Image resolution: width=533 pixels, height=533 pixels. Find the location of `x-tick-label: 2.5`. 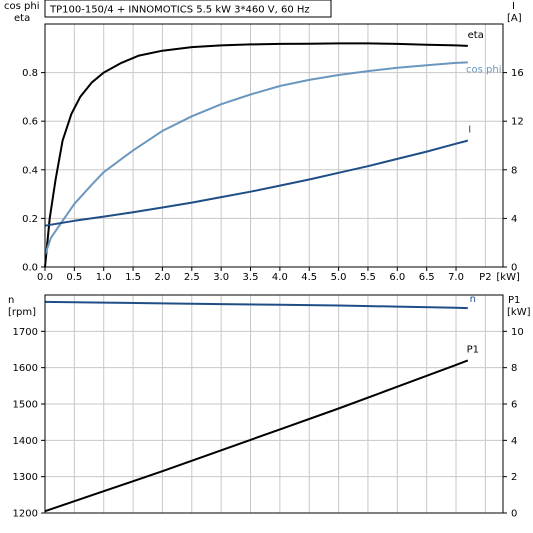

x-tick-label: 2.5 is located at coordinates (192, 277).